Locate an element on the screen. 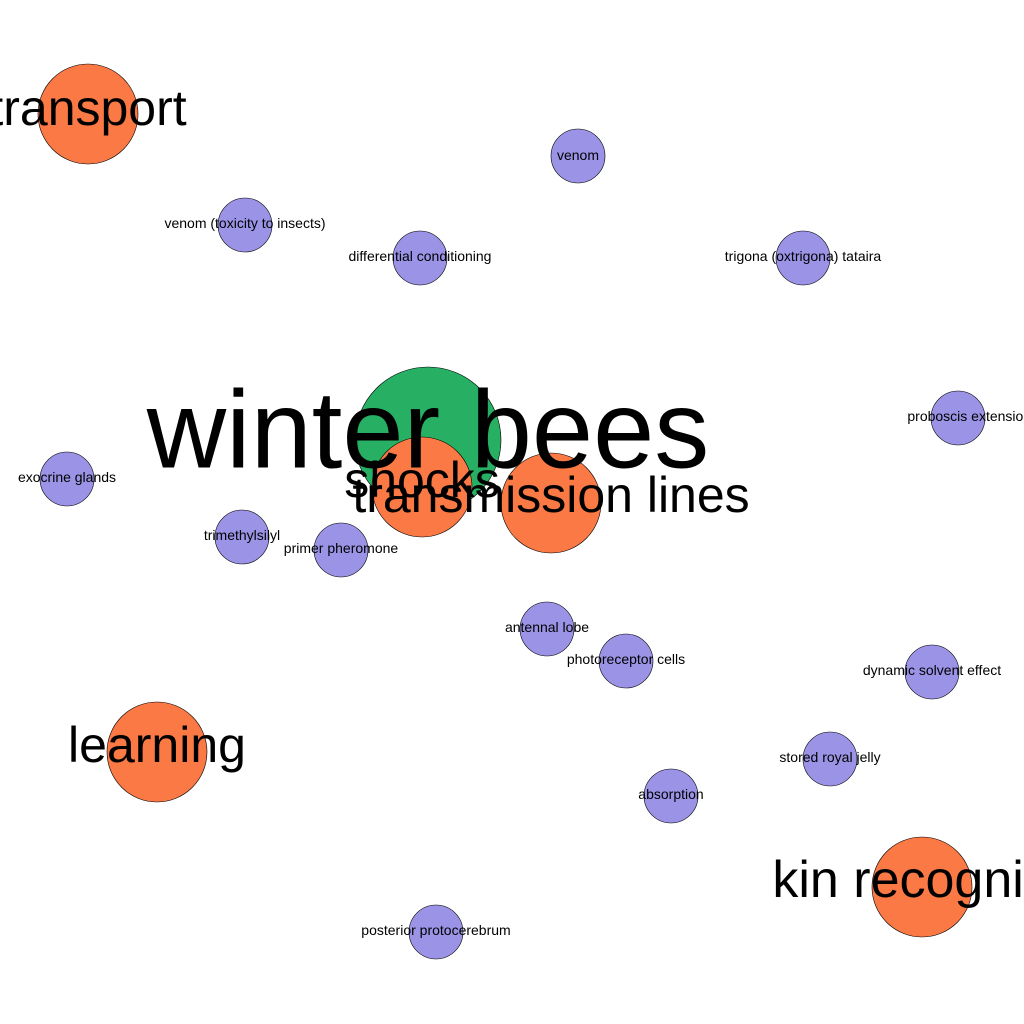 This screenshot has width=1024, height=1024. node-label-venom-toxicity: venom (toxicity to insects) is located at coordinates (244, 223).